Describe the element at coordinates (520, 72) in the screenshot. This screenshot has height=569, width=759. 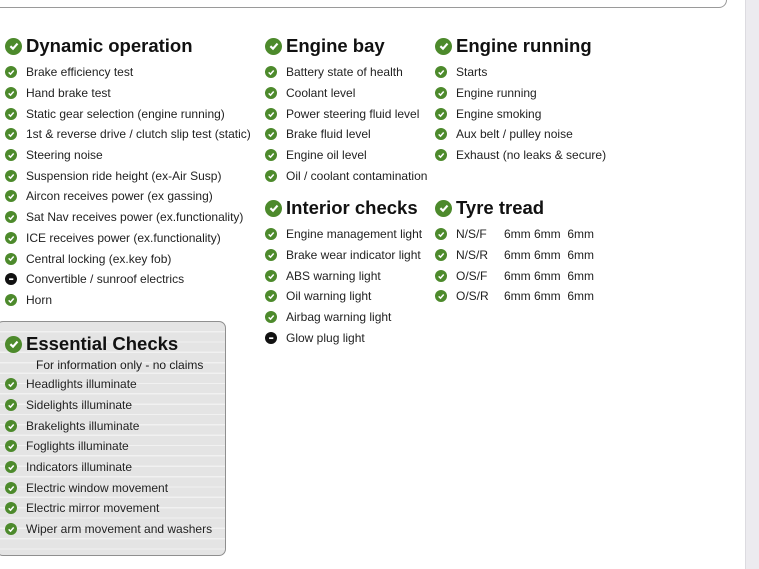
I see `check-item: Starts` at that location.